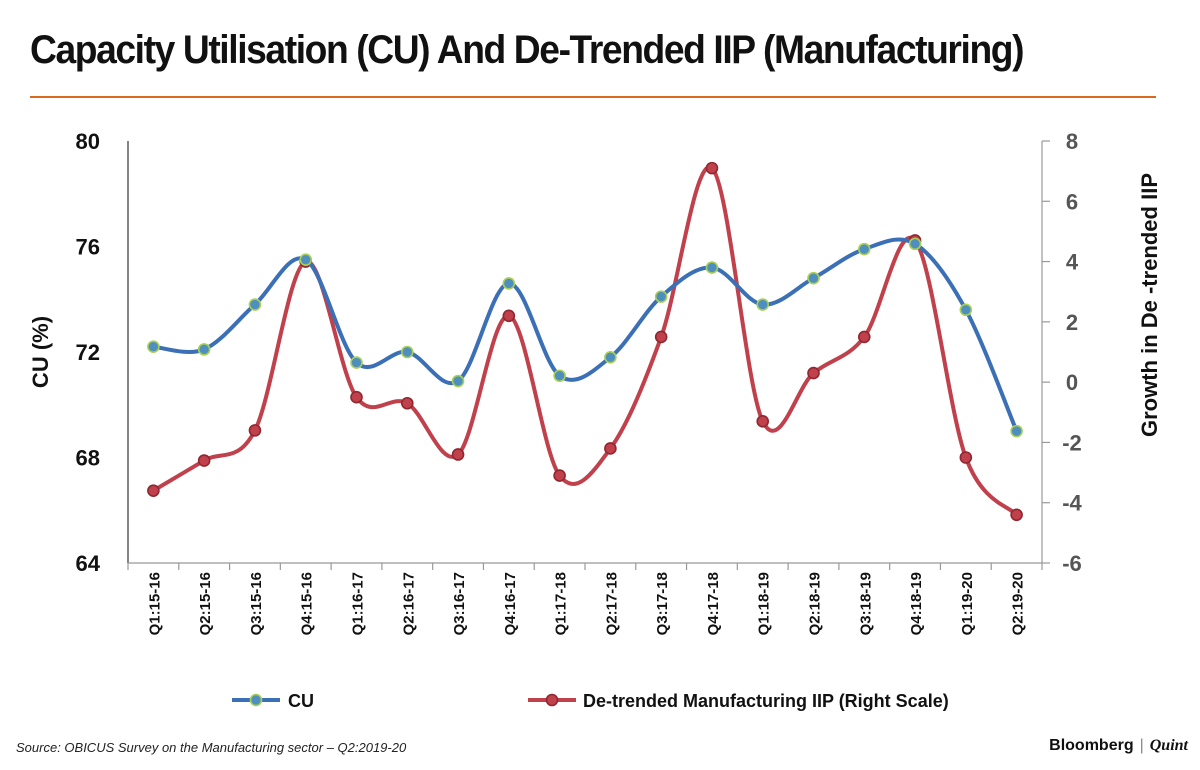 This screenshot has height=770, width=1200. I want to click on left-tick-label: 76, so click(88, 247).